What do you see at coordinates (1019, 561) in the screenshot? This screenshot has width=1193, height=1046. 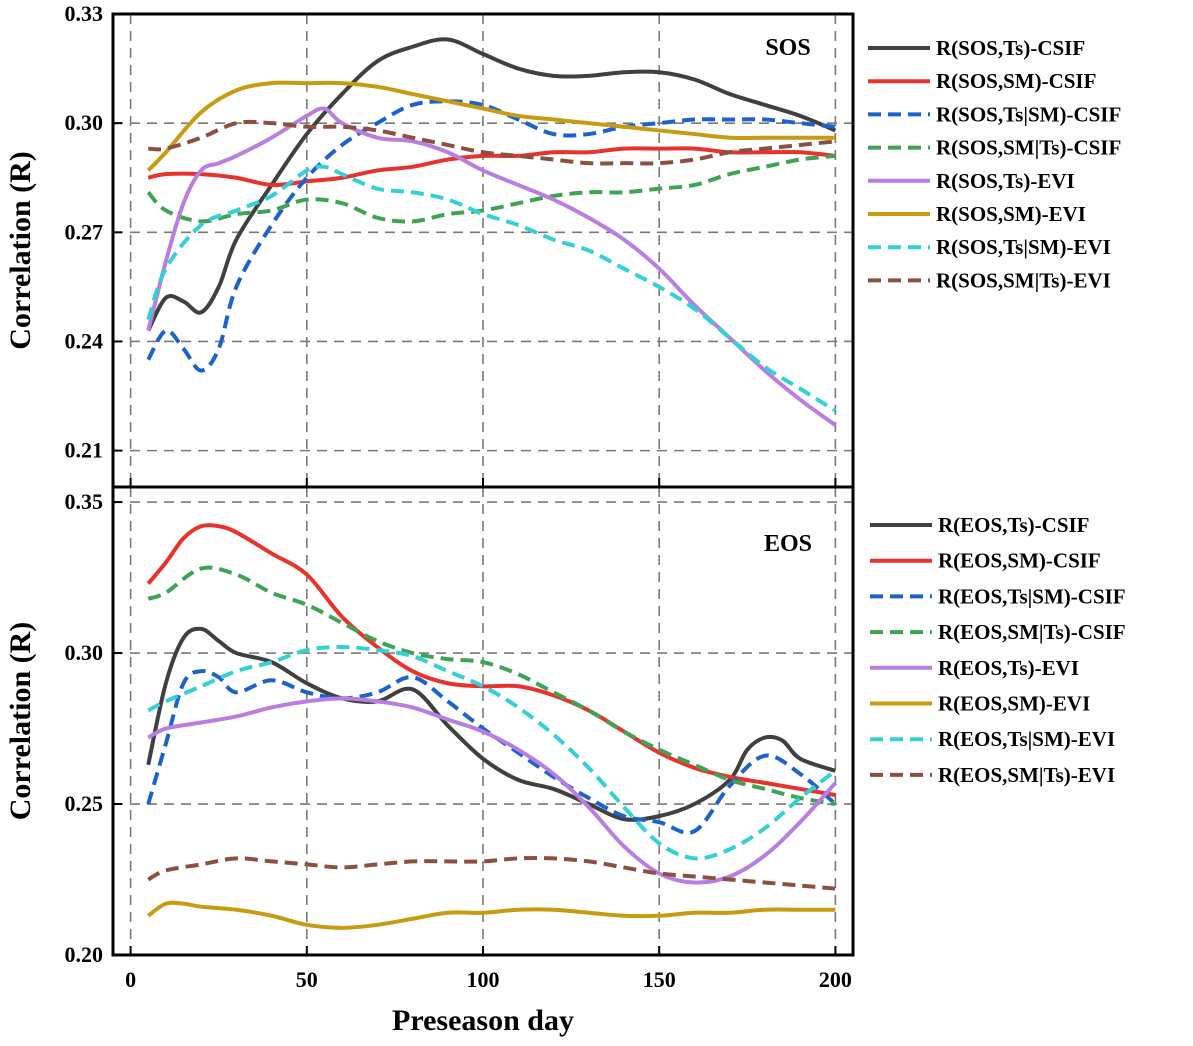 I see `legend-label: R(EOS,SM)-CSIF` at bounding box center [1019, 561].